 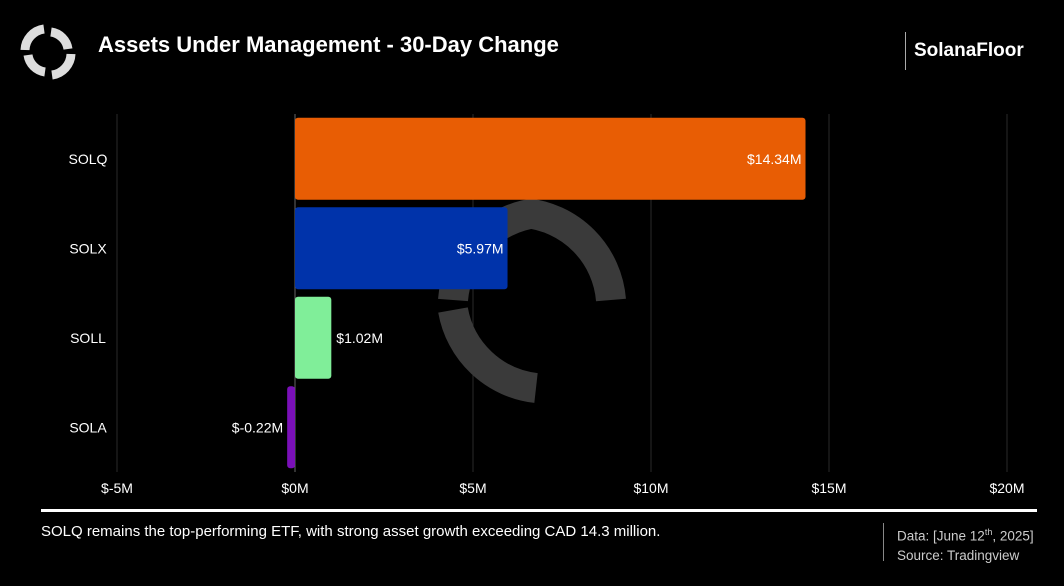 I want to click on x-tick-label: $-5M, so click(x=117, y=488).